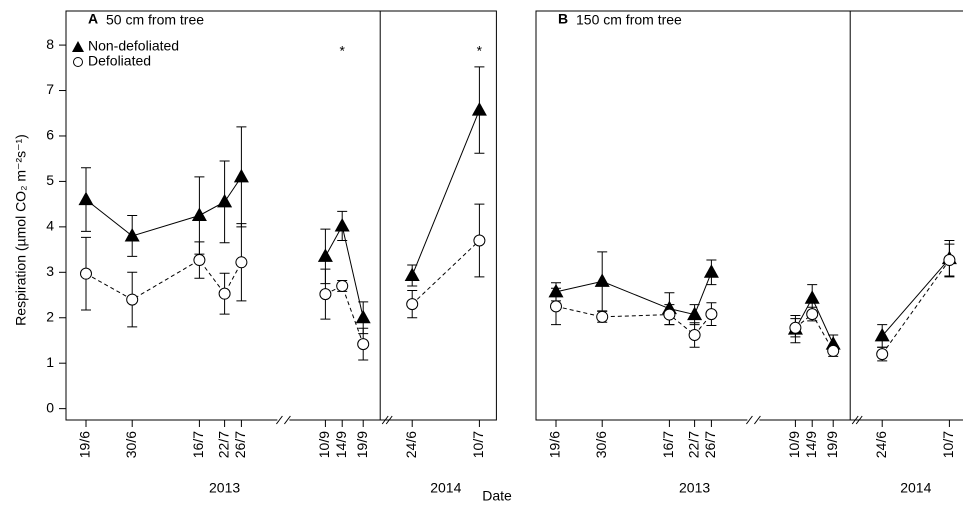  What do you see at coordinates (119, 61) in the screenshot?
I see `legend-label: Defoliated` at bounding box center [119, 61].